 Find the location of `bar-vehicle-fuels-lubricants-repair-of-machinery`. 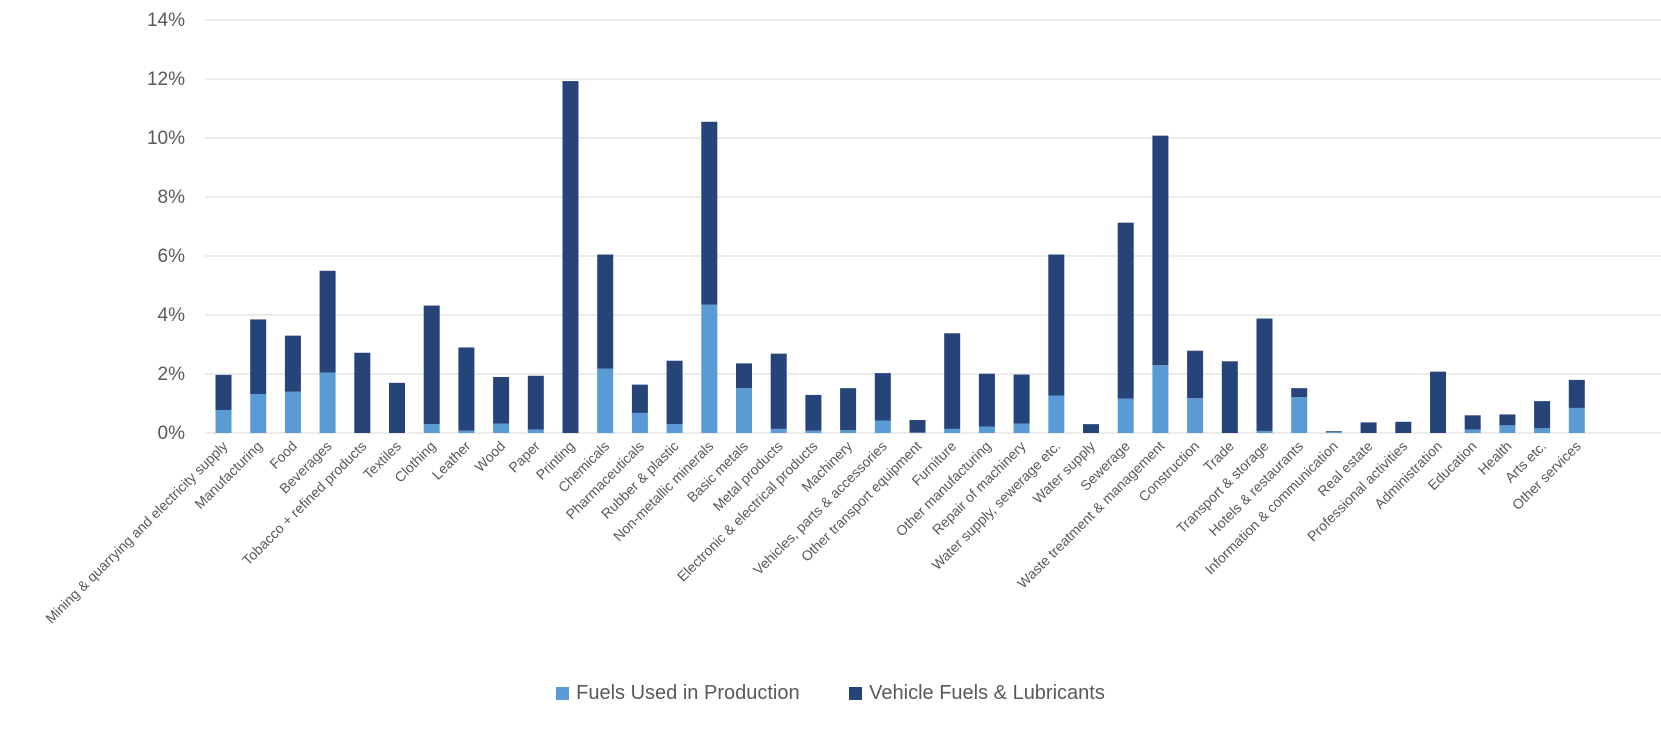

bar-vehicle-fuels-lubricants-repair-of-machinery is located at coordinates (1021, 399).